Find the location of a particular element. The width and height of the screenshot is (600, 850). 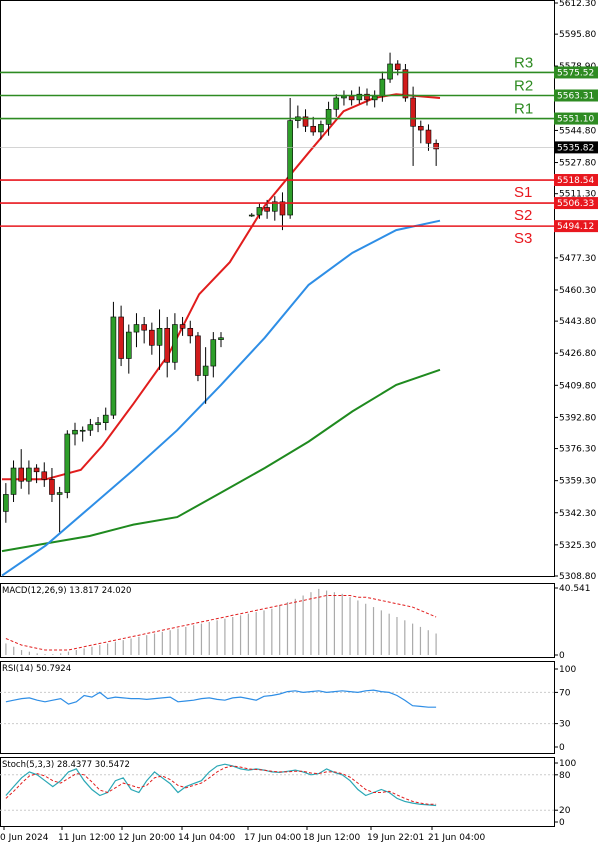

macd-indicator: 40.541 0 is located at coordinates (298, 622).